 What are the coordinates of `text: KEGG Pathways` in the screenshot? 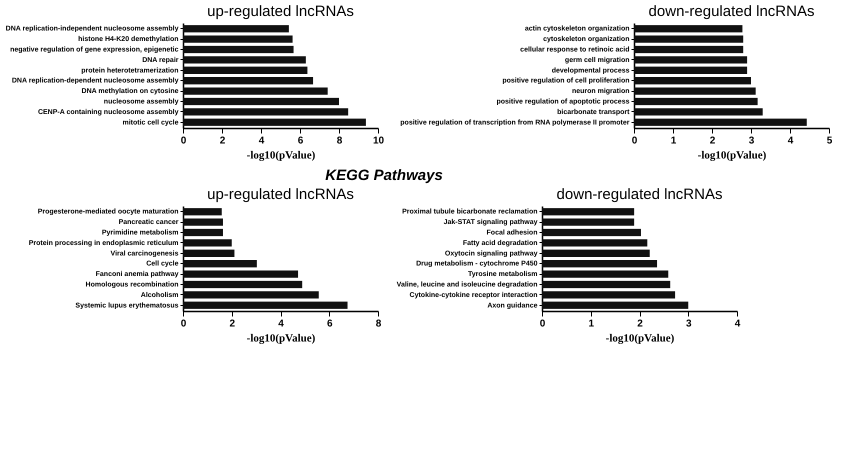 It's located at (384, 175).